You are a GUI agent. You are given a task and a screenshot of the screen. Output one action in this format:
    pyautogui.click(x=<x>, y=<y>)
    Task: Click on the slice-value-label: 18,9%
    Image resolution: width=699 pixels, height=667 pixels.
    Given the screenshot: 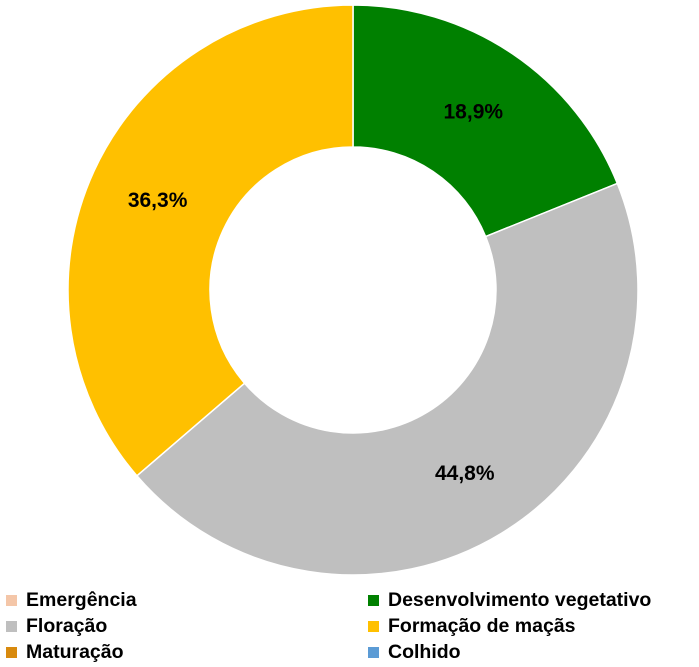 What is the action you would take?
    pyautogui.click(x=474, y=111)
    